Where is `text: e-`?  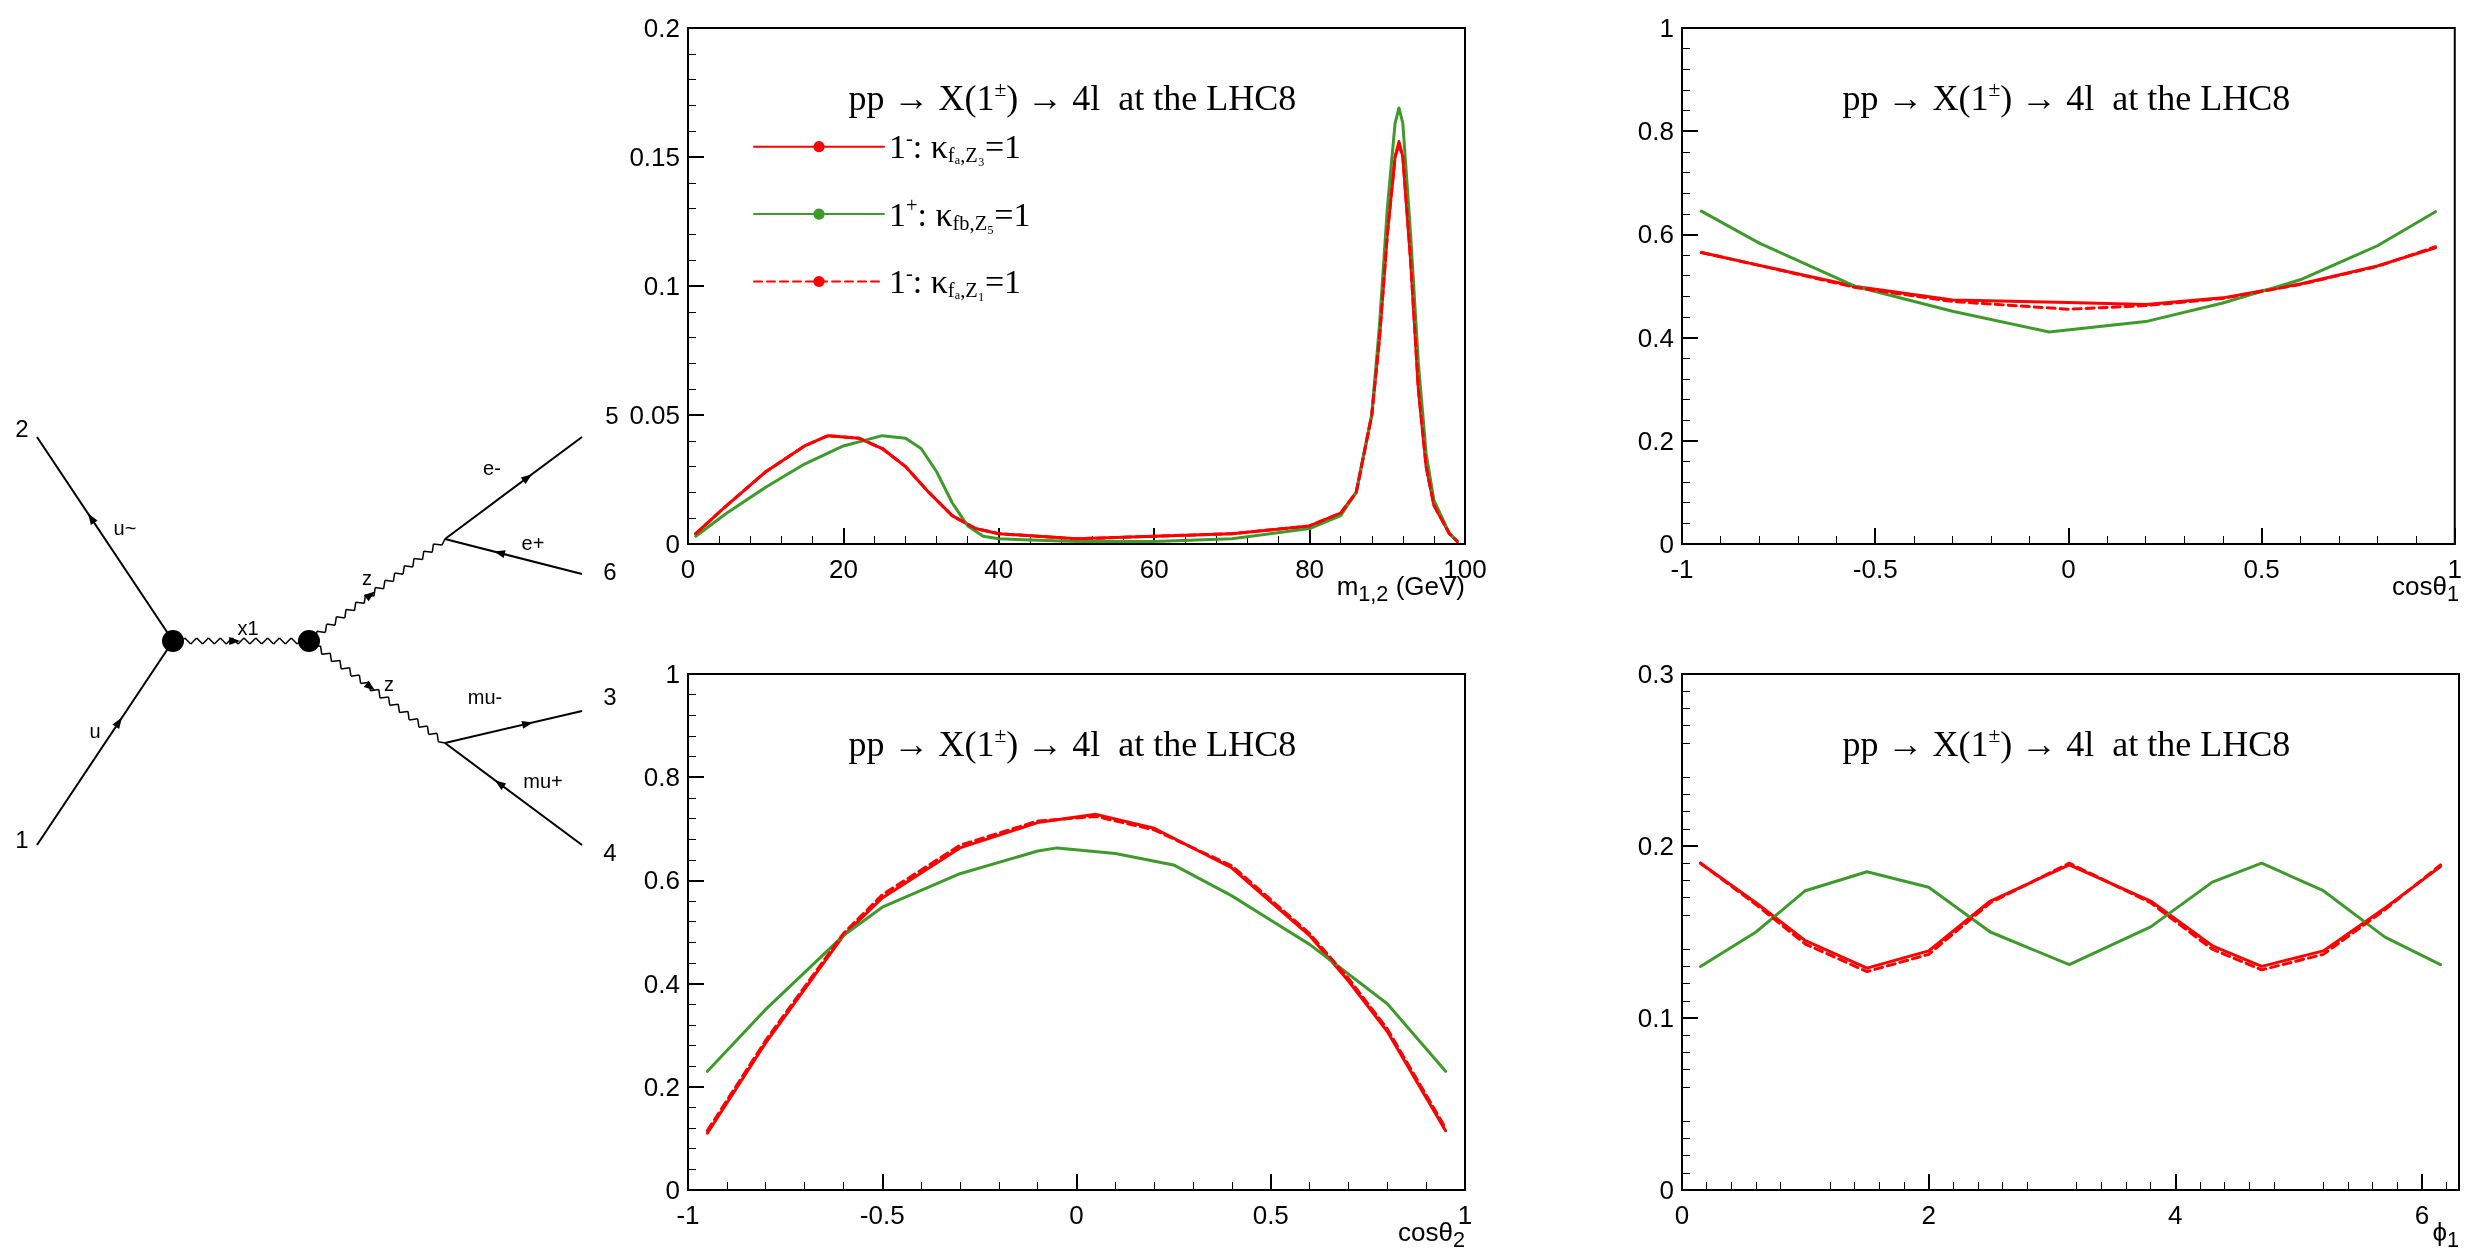
text: e- is located at coordinates (492, 468).